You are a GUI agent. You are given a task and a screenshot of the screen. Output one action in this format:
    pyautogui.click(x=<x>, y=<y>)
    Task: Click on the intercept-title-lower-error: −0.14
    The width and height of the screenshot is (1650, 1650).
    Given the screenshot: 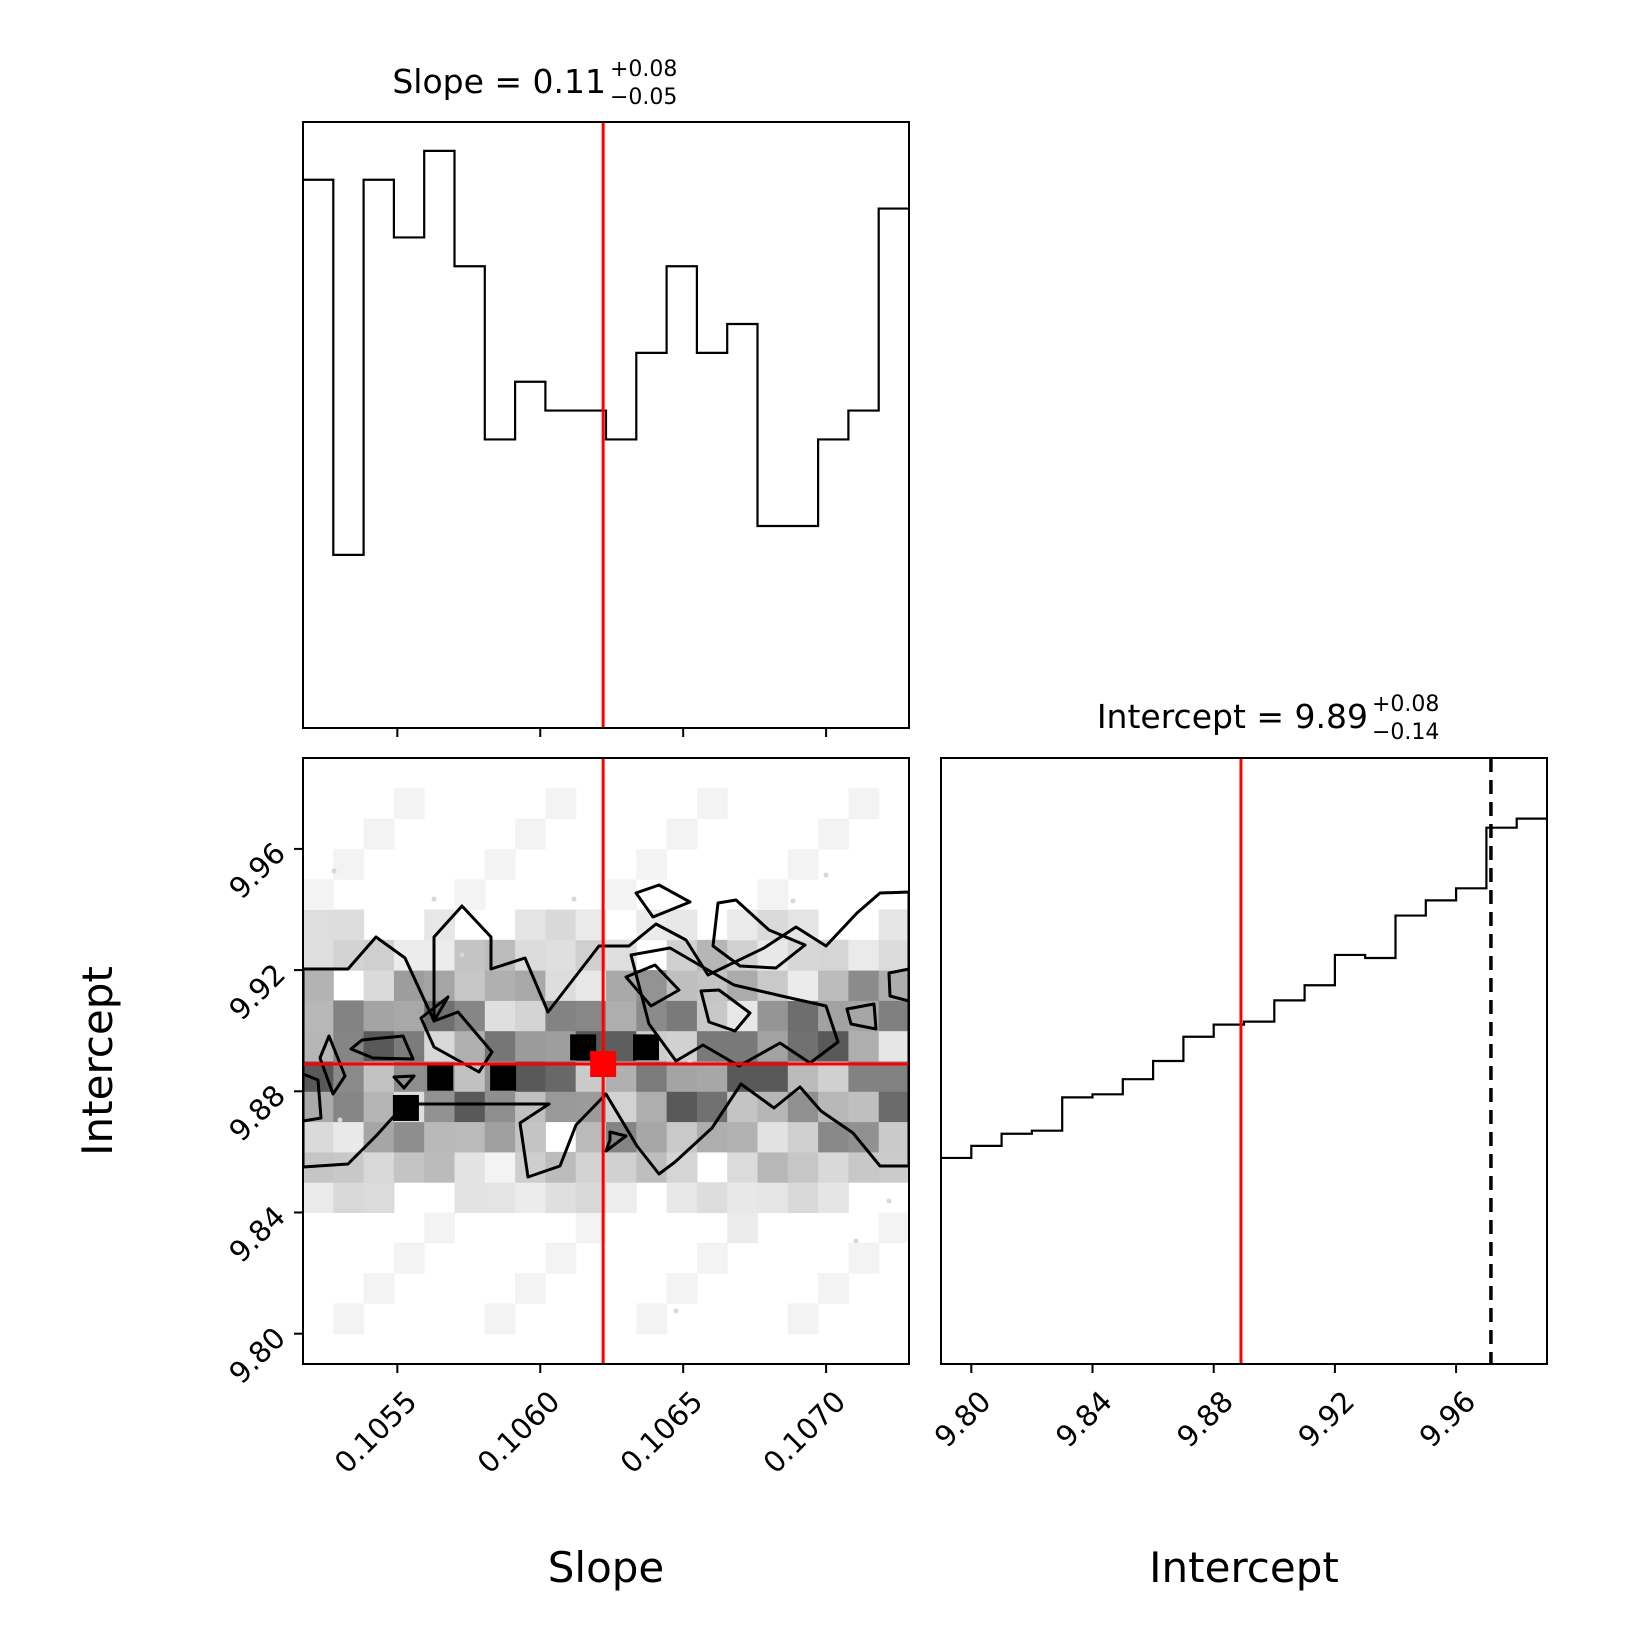 What is the action you would take?
    pyautogui.click(x=1405, y=732)
    